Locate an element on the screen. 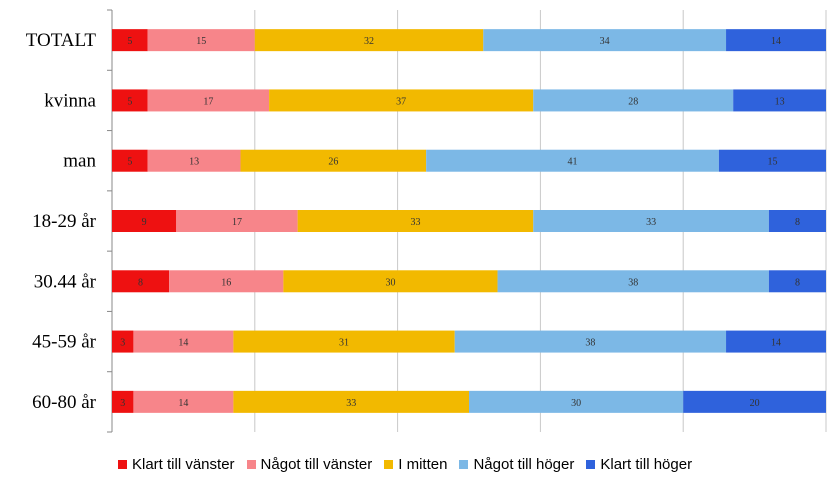  category-label: man is located at coordinates (79, 161).